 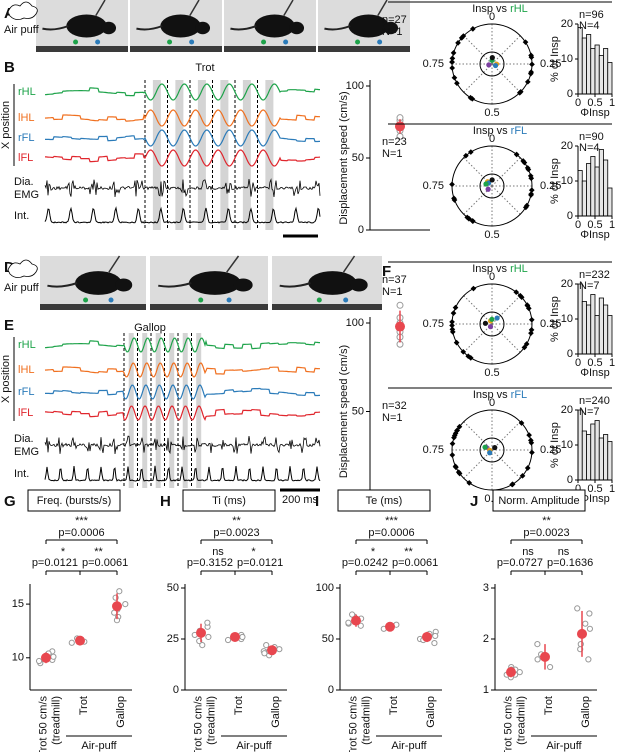 I want to click on hist-y-label: % of Insp, so click(x=555, y=319).